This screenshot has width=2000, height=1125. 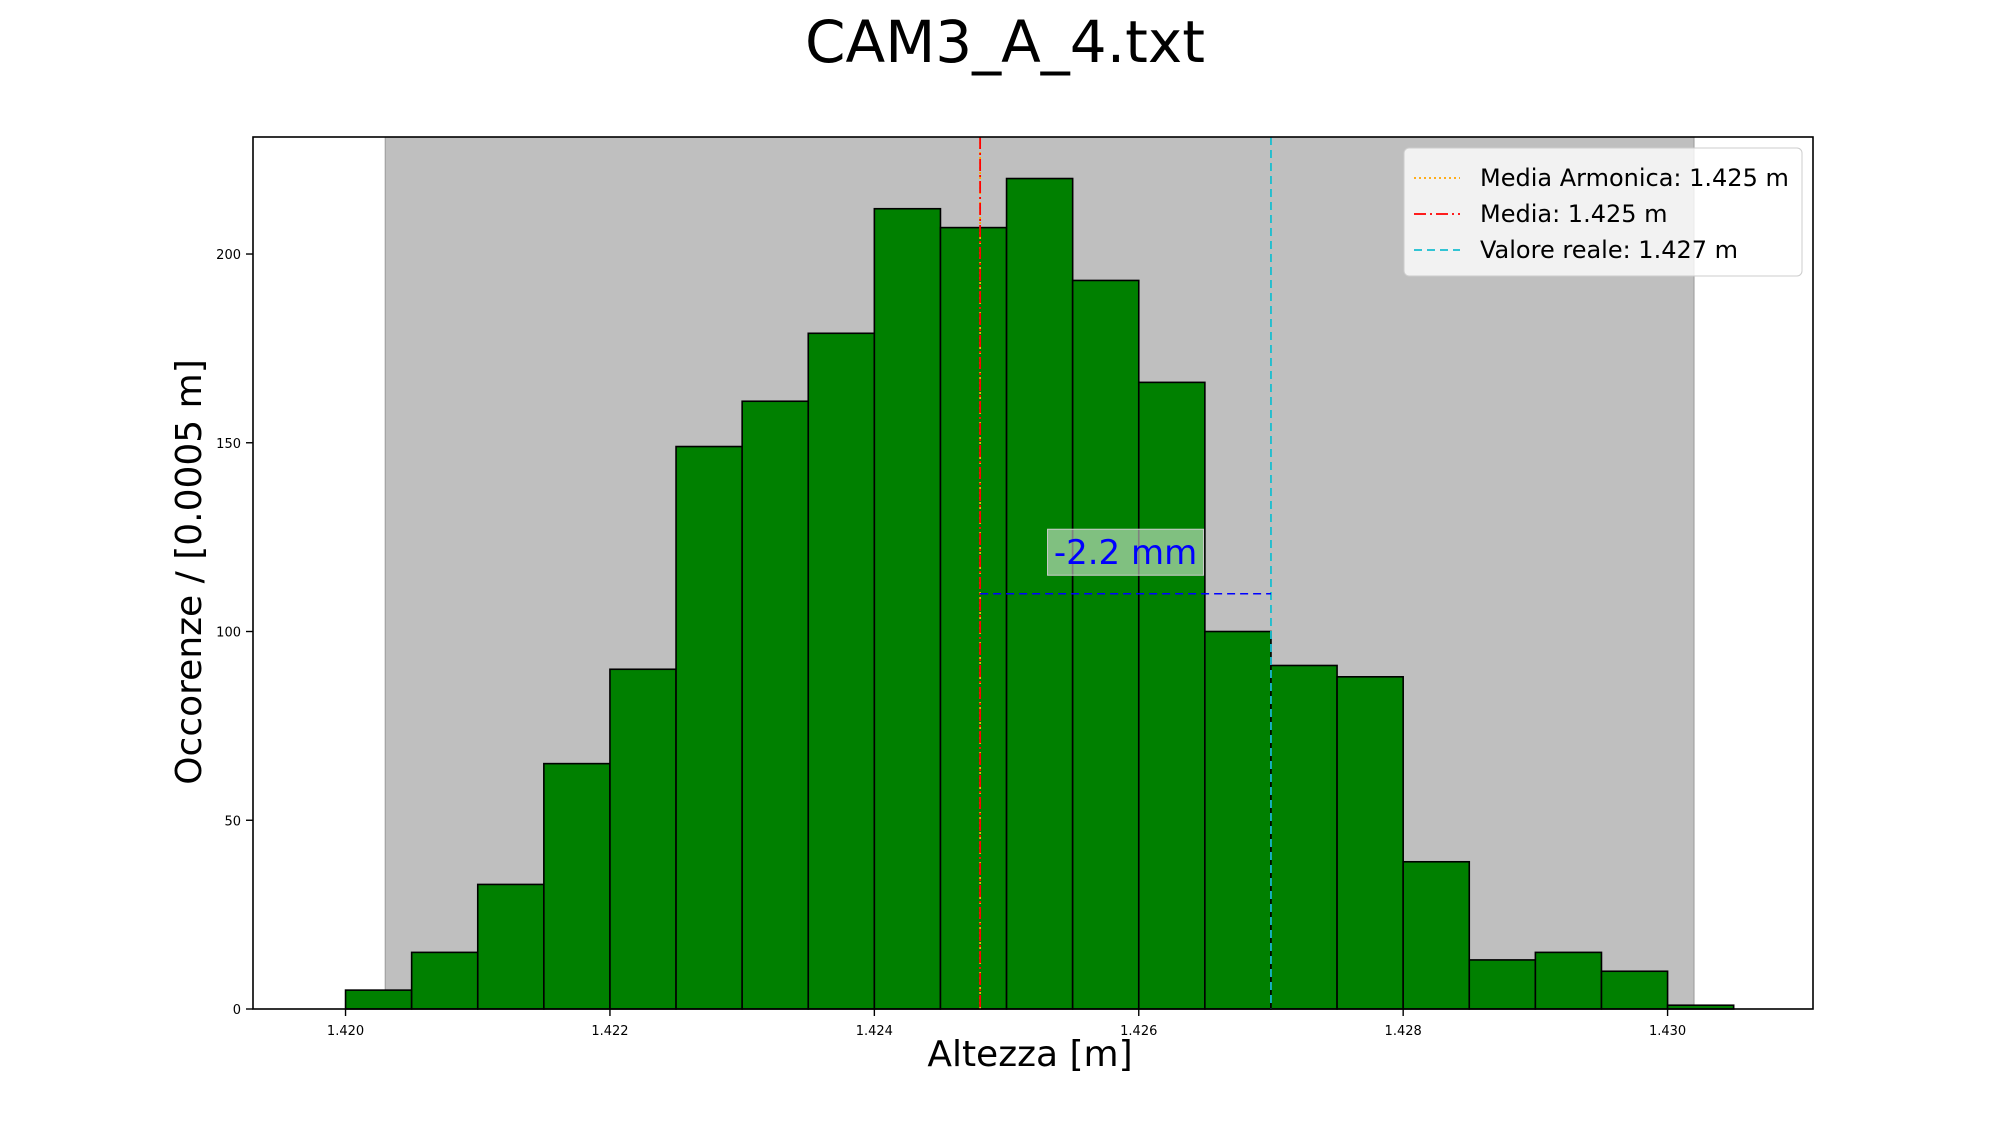 What do you see at coordinates (232, 821) in the screenshot?
I see `y-tick-label: 50` at bounding box center [232, 821].